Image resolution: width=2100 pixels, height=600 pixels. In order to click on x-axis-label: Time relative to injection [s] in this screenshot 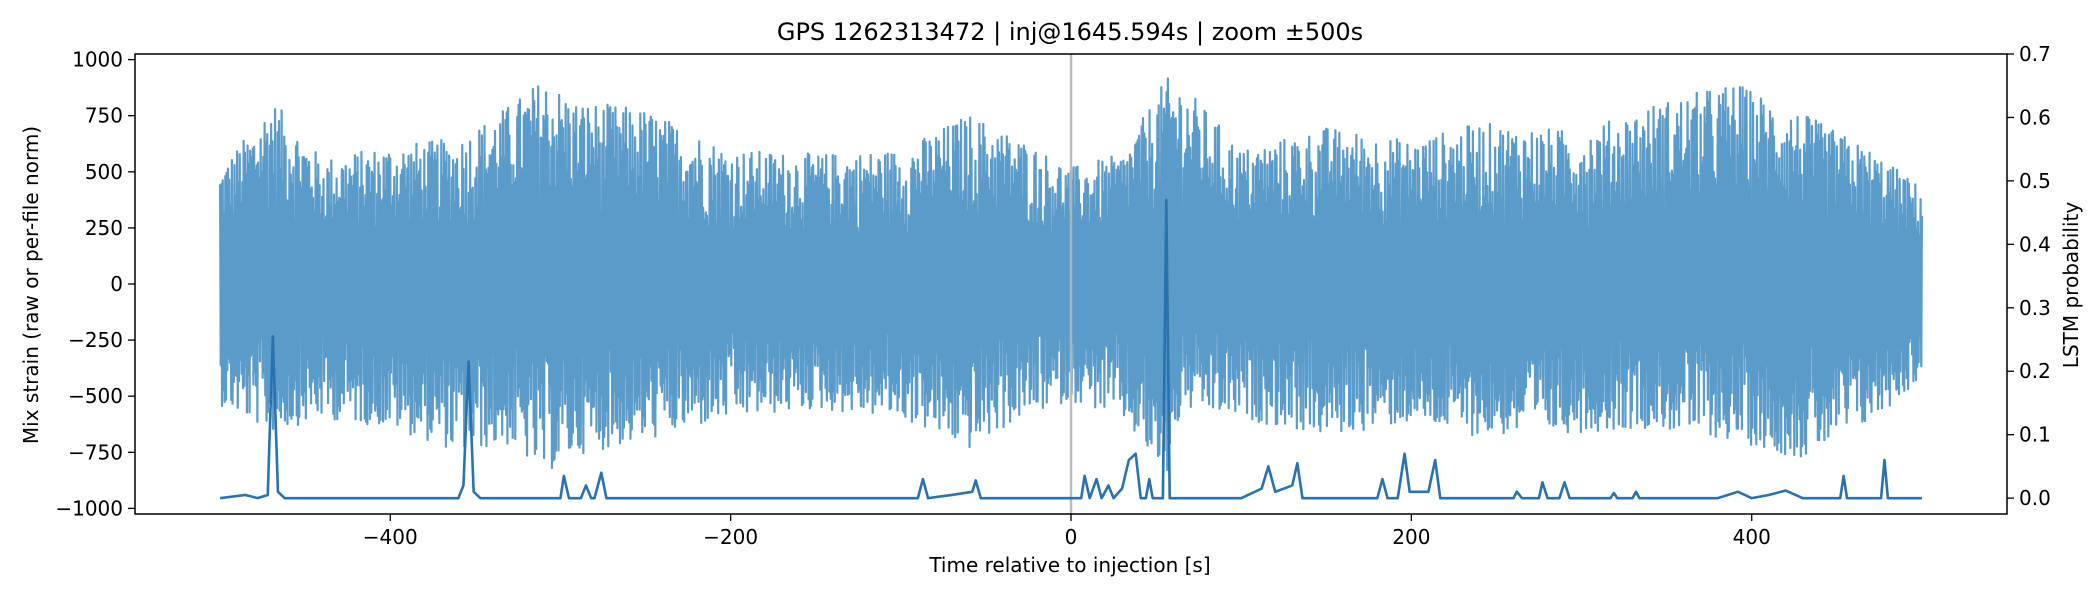, I will do `click(1069, 565)`.